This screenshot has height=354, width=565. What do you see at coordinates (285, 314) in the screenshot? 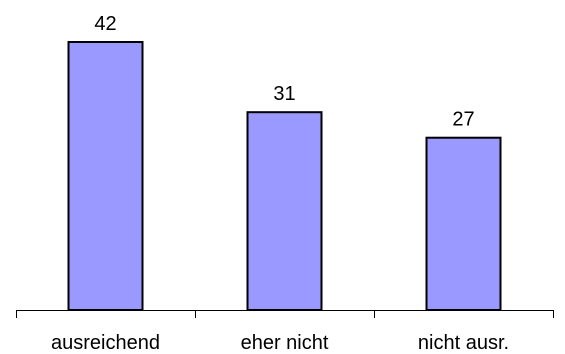
I see `x-axis-ticks` at bounding box center [285, 314].